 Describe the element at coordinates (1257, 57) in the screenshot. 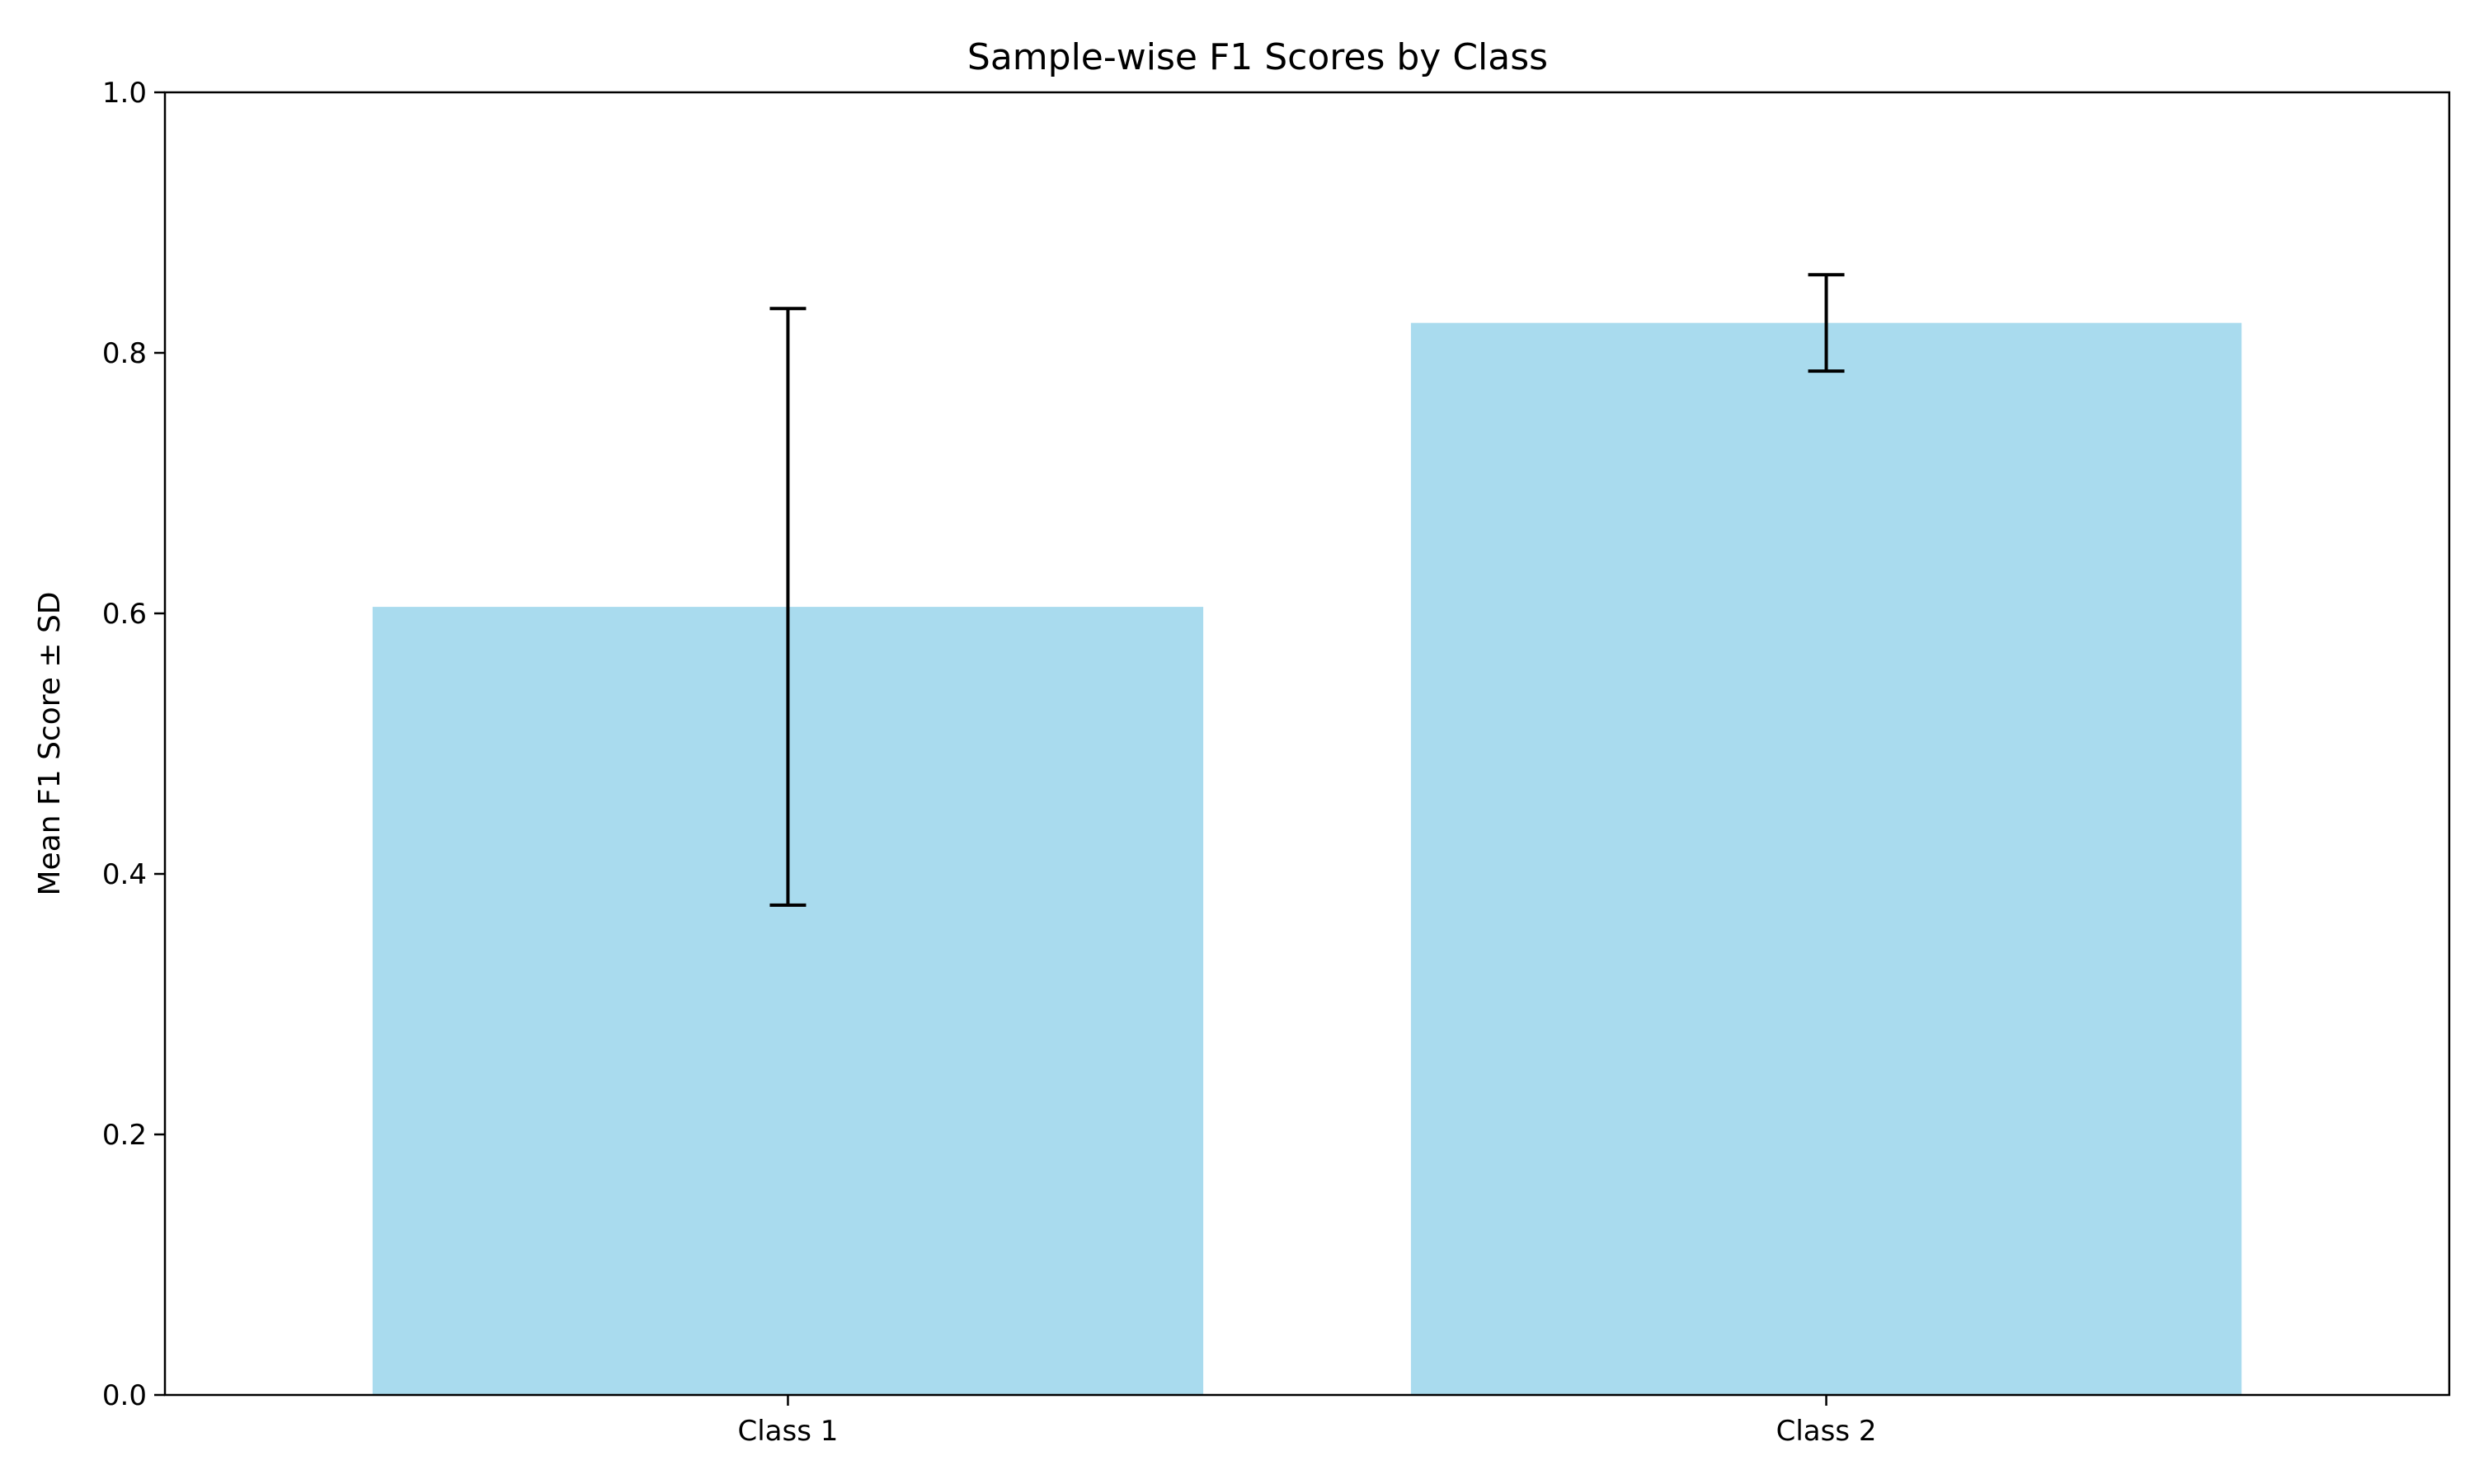

I see `chart-title: Sample-wise F1 Scores by Class` at that location.